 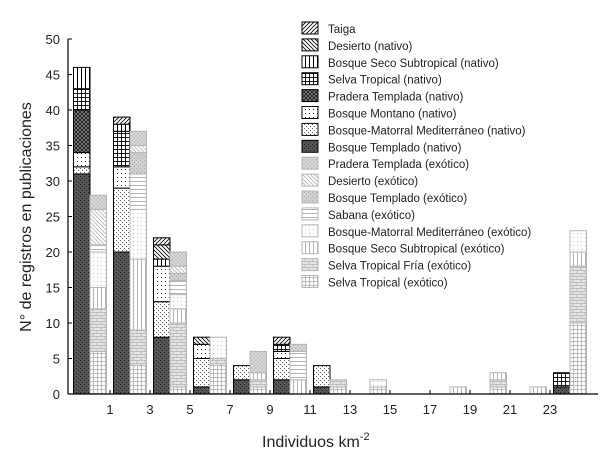 I want to click on x-tick-label: 21, so click(x=510, y=409).